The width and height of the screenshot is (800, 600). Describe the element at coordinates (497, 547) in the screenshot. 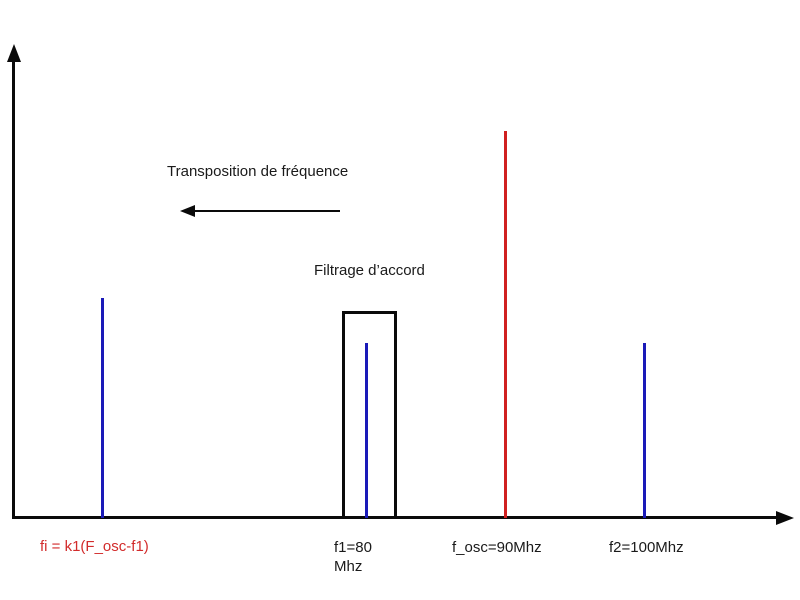

I see `fosc-frequency-label: f_osc=90Mhz` at that location.